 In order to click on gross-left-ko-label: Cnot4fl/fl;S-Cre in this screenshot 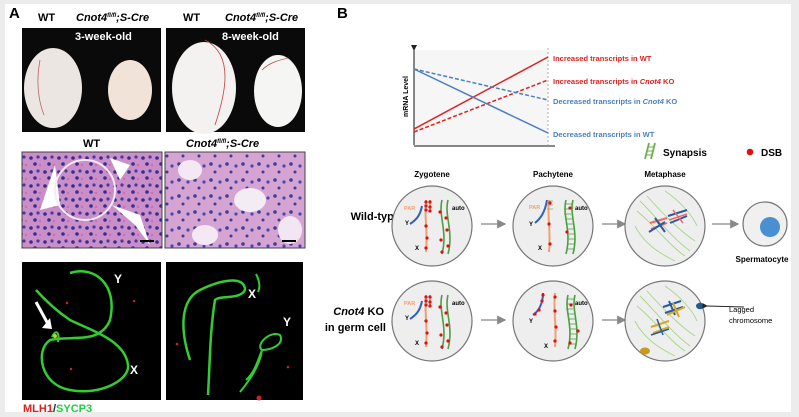, I will do `click(112, 18)`.